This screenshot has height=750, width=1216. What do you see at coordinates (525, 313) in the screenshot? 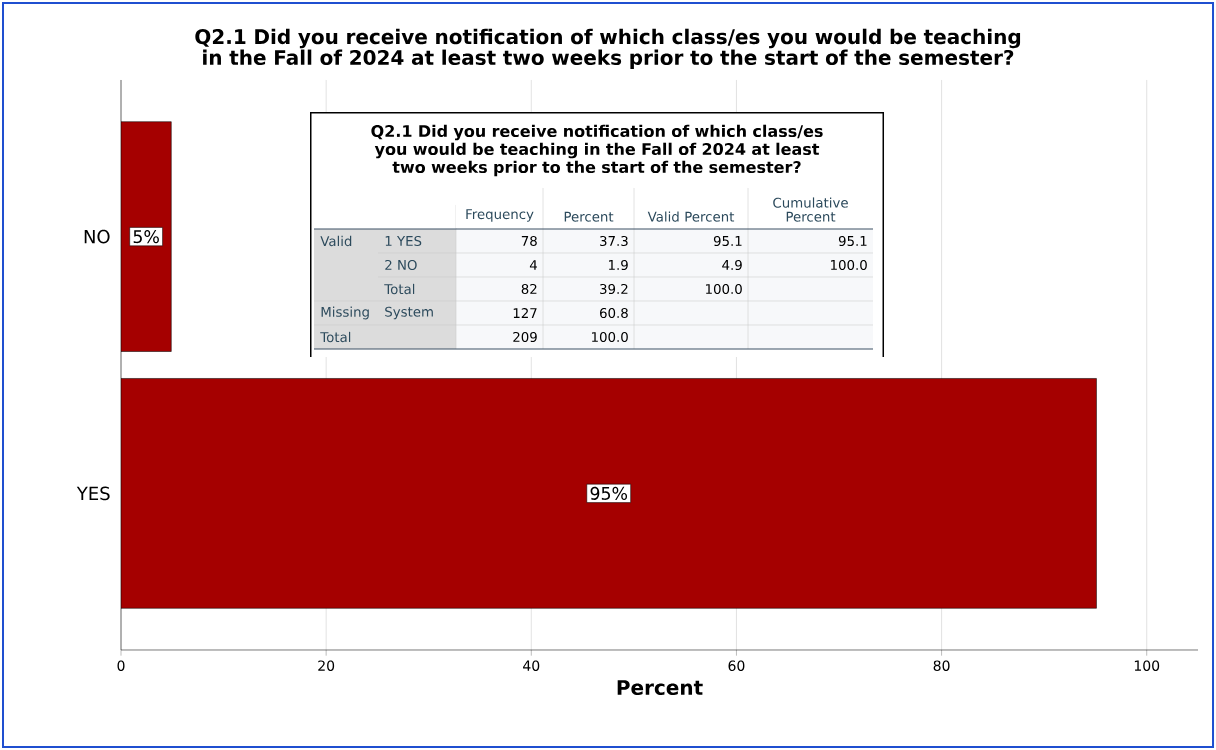
I see `annotation: 127` at bounding box center [525, 313].